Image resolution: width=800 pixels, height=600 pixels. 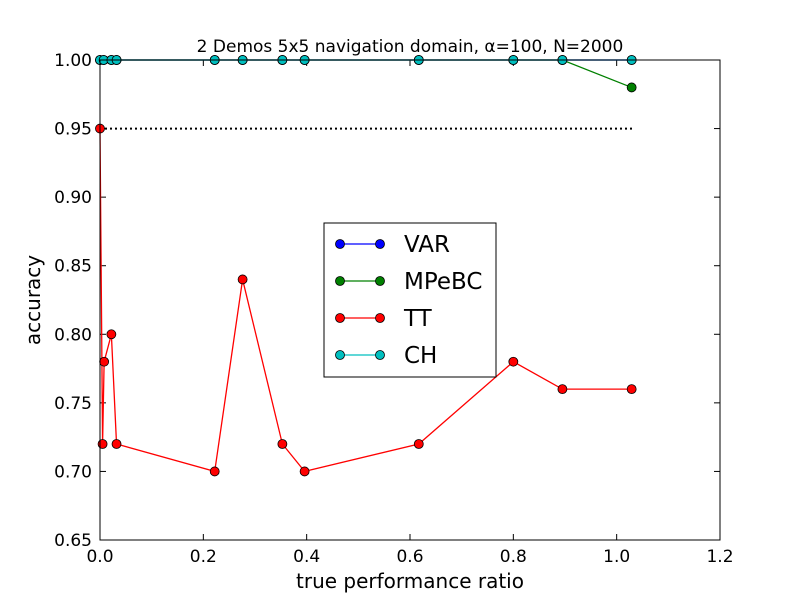 I want to click on legend-label-tt: TT, so click(x=418, y=319).